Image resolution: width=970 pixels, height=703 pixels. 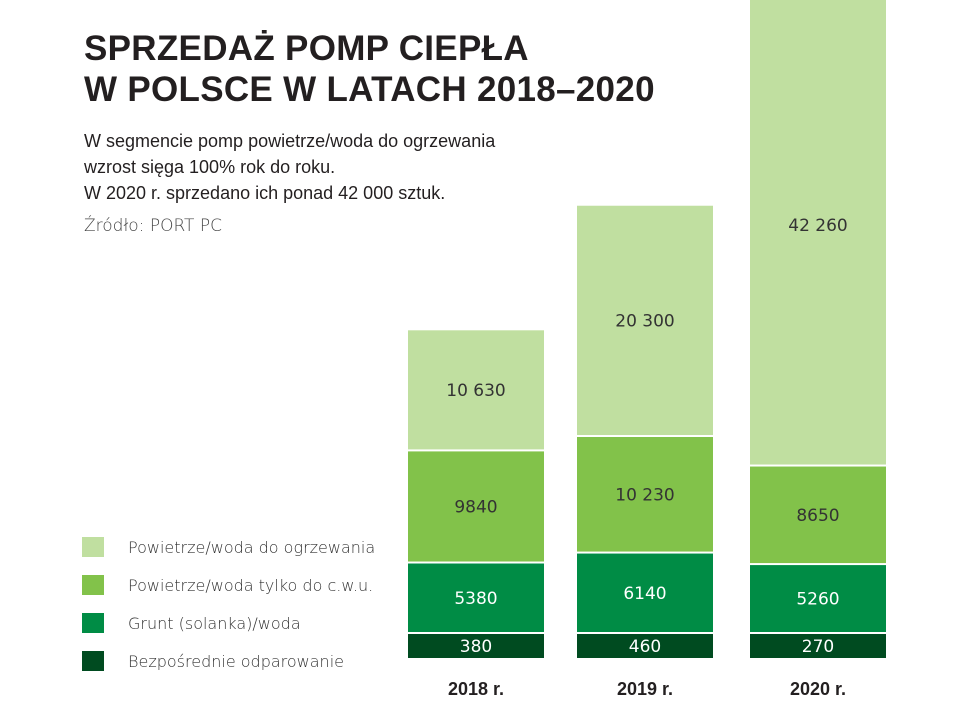 I want to click on category-label: 2020 r., so click(x=818, y=689).